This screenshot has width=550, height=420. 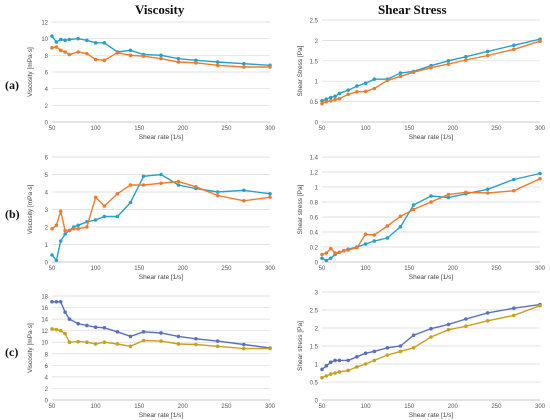 What do you see at coordinates (12, 214) in the screenshot?
I see `row-label-b: (b)` at bounding box center [12, 214].